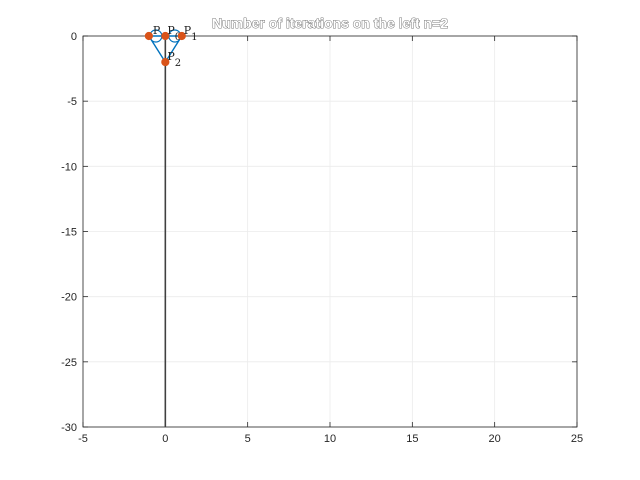 This screenshot has height=480, width=640. I want to click on x-tick-label: 25, so click(577, 439).